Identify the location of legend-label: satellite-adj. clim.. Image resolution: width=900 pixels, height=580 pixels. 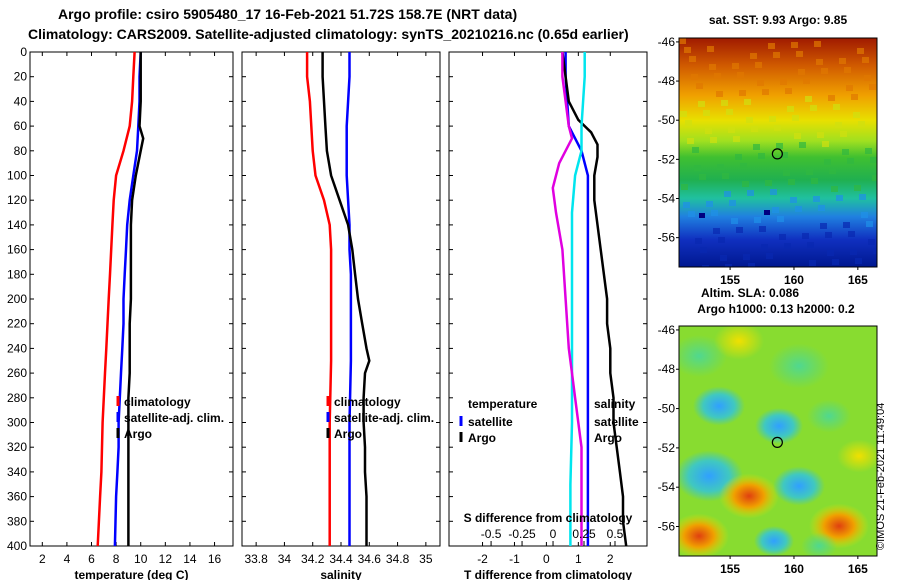
(384, 418).